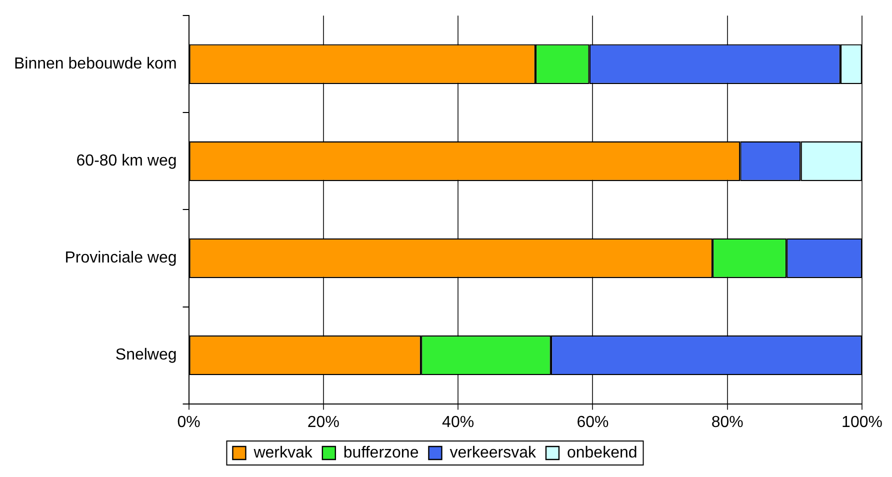  What do you see at coordinates (458, 422) in the screenshot?
I see `x-tick-label: 40%` at bounding box center [458, 422].